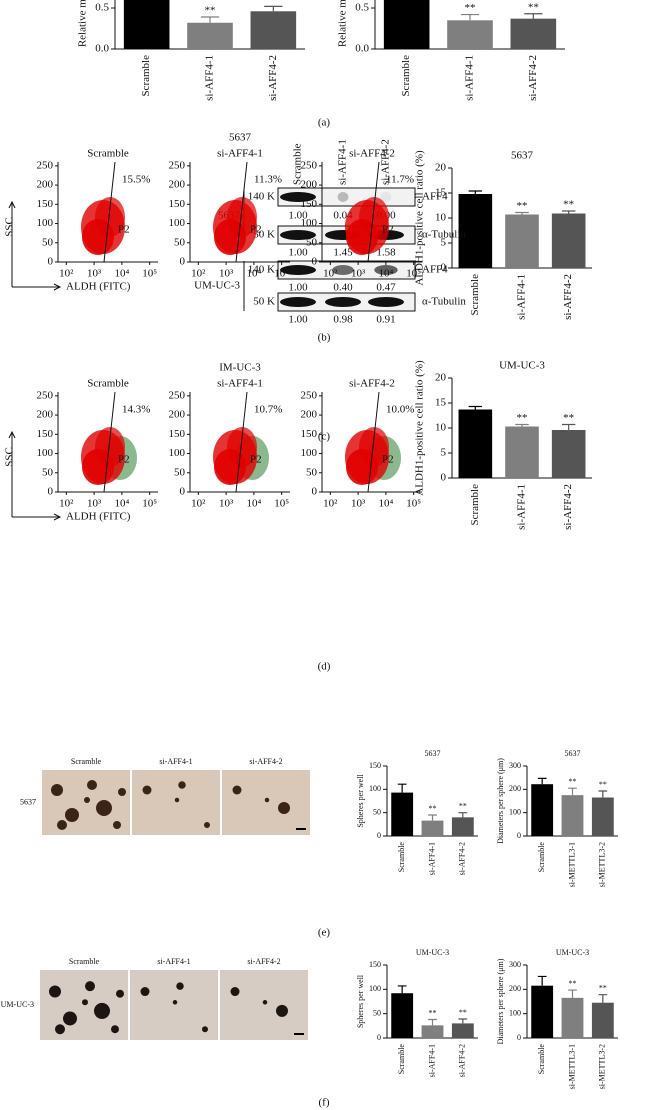 Image resolution: width=648 pixels, height=1110 pixels. Describe the element at coordinates (98, 517) in the screenshot. I see `x-axis-label: ALDH (FITC)` at that location.